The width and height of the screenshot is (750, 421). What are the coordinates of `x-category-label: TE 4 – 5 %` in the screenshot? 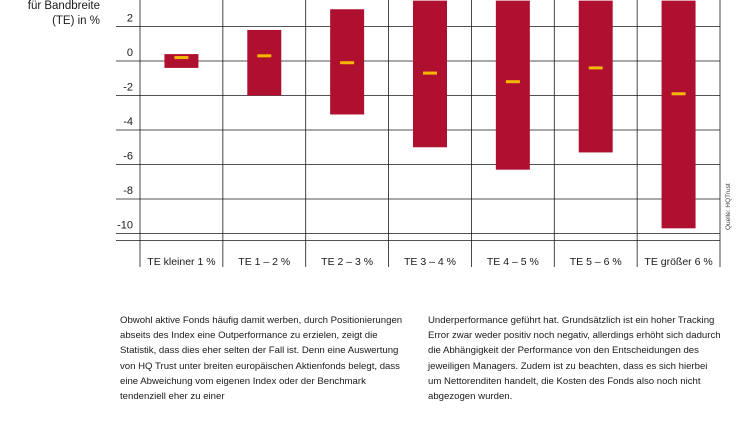 It's located at (513, 262).